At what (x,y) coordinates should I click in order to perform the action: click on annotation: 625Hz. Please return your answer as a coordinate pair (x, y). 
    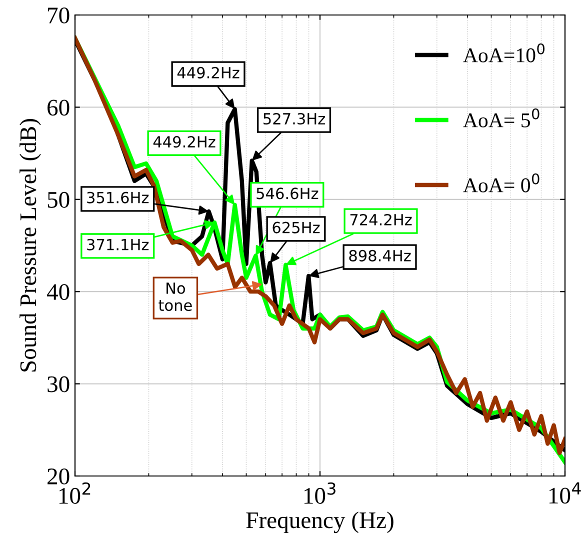
    Looking at the image, I should click on (296, 228).